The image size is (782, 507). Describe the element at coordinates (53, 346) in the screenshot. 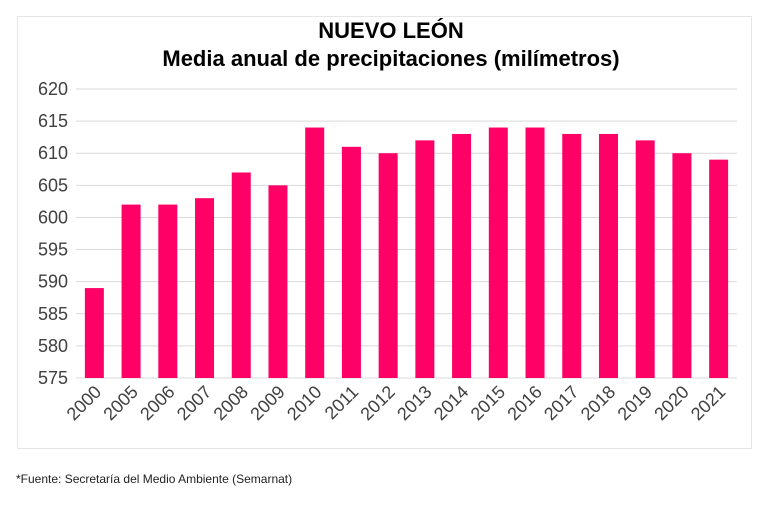

I see `y-tick-label: 580` at that location.